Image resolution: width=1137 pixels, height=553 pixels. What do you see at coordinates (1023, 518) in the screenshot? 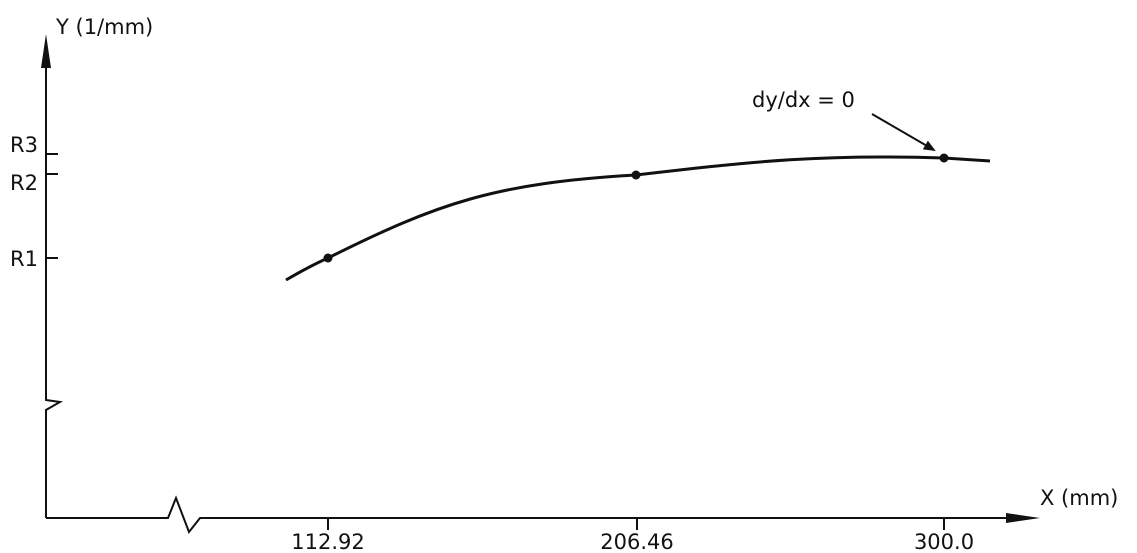
I see `x-axis-arrow` at bounding box center [1023, 518].